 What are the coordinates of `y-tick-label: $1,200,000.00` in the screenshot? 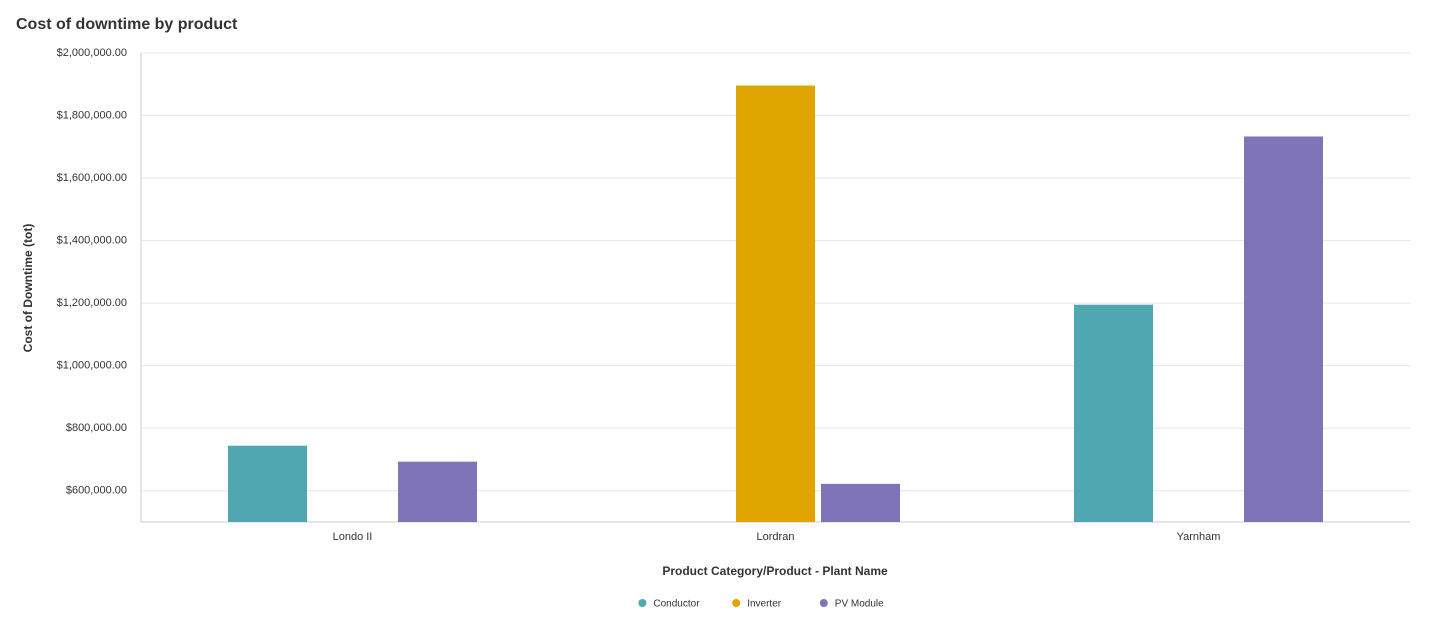 It's located at (92, 303).